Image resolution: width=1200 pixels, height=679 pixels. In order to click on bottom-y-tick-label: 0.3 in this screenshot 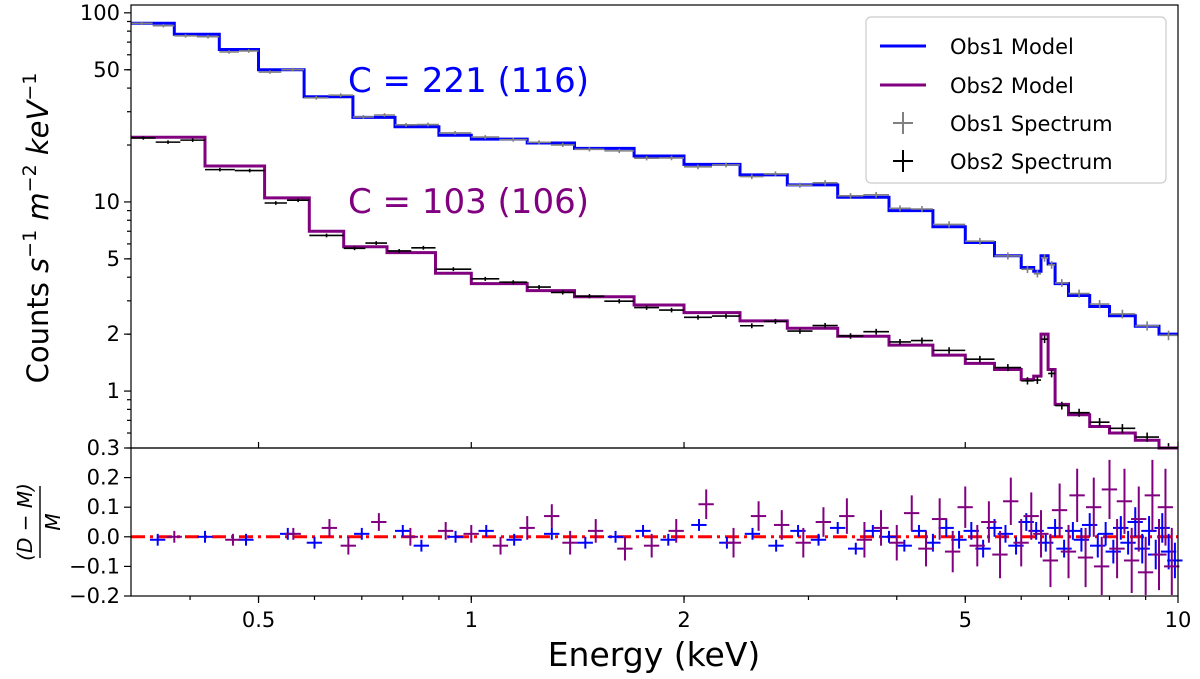, I will do `click(103, 448)`.